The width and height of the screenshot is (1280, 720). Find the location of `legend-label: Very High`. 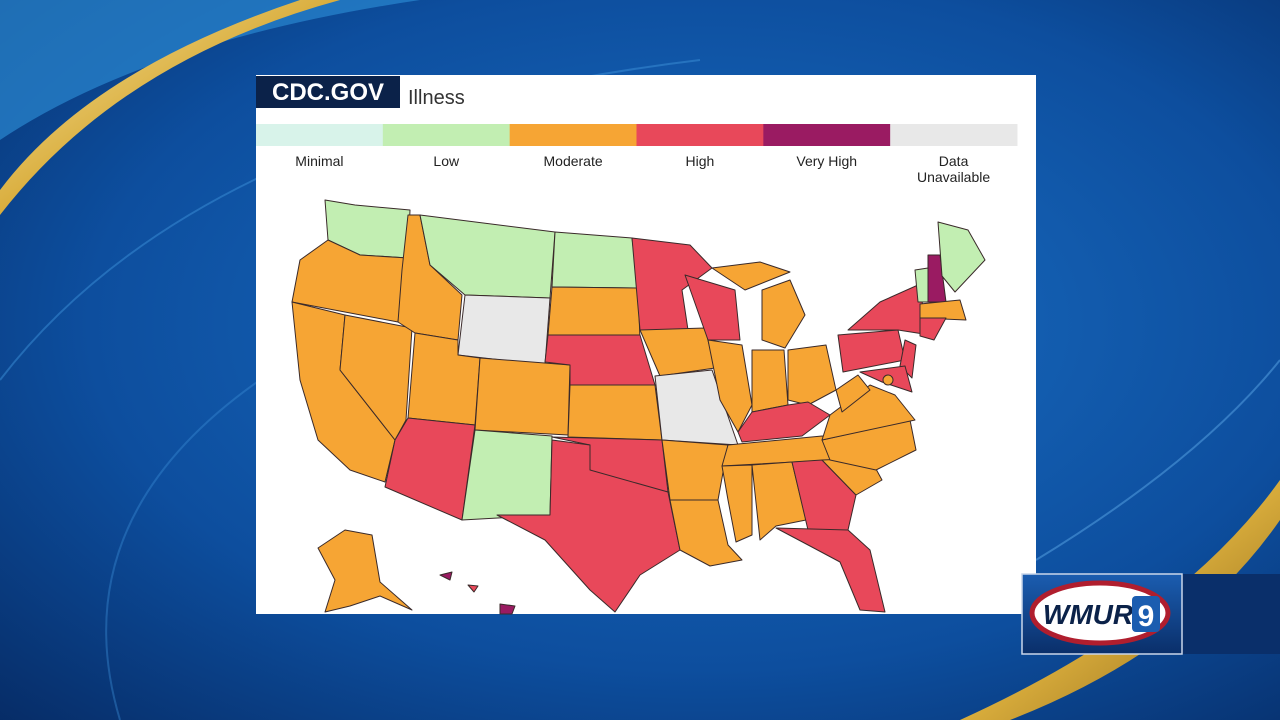

legend-label: Very High is located at coordinates (826, 161).